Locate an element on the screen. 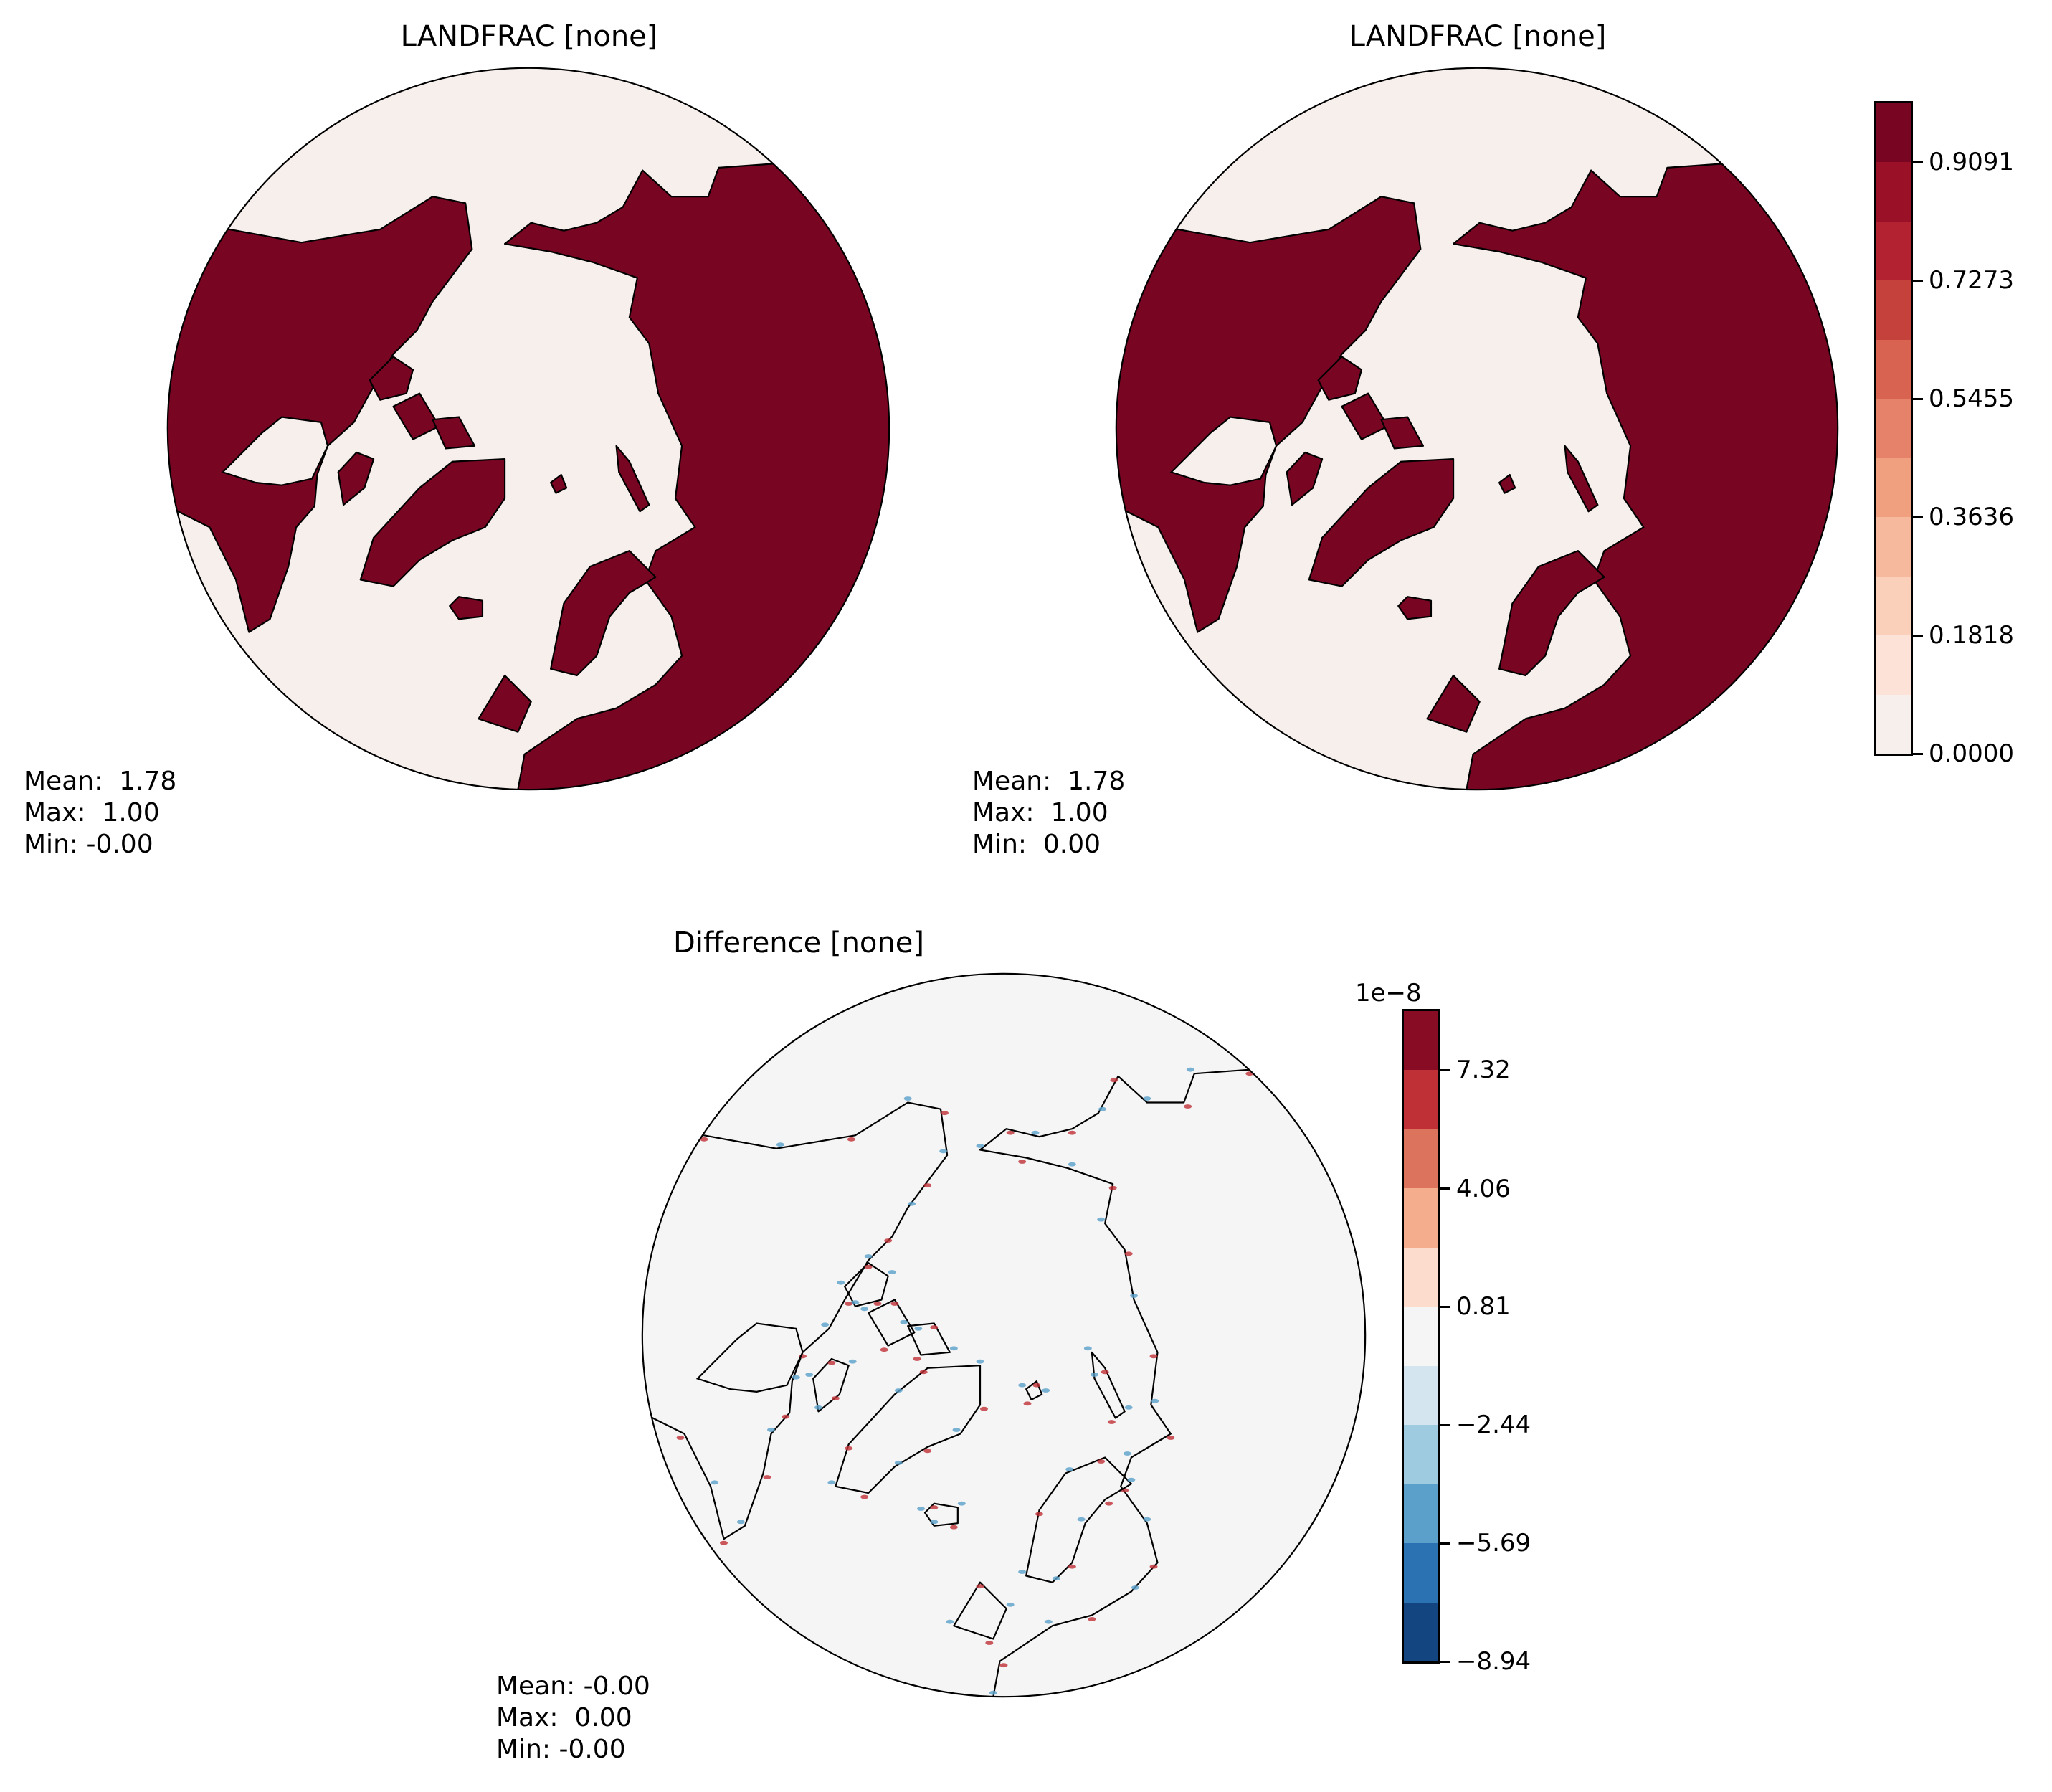  colorbar-tick-label: 7.32 is located at coordinates (1483, 1070).